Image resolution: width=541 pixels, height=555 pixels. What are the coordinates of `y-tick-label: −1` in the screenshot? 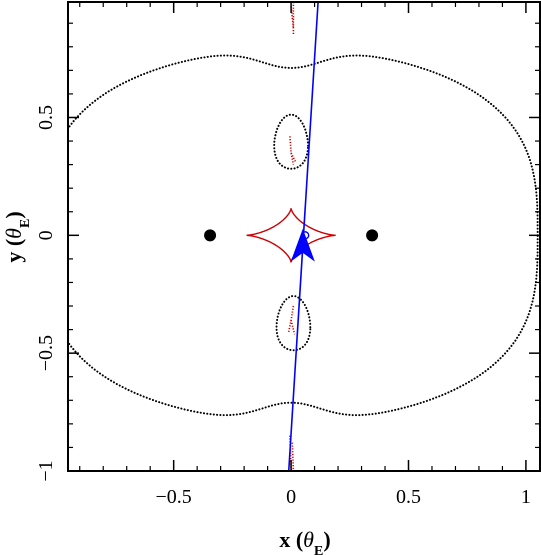 It's located at (46, 470).